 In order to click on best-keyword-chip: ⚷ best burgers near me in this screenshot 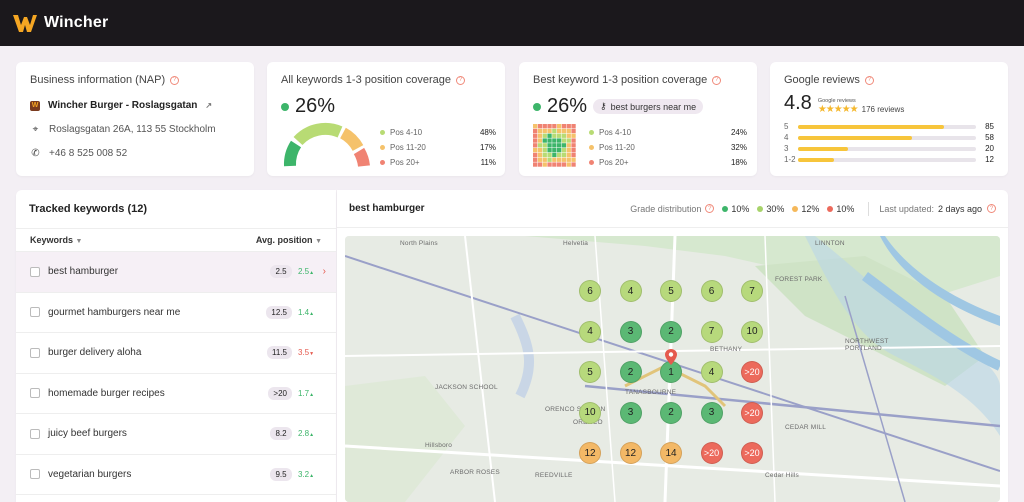, I will do `click(648, 106)`.